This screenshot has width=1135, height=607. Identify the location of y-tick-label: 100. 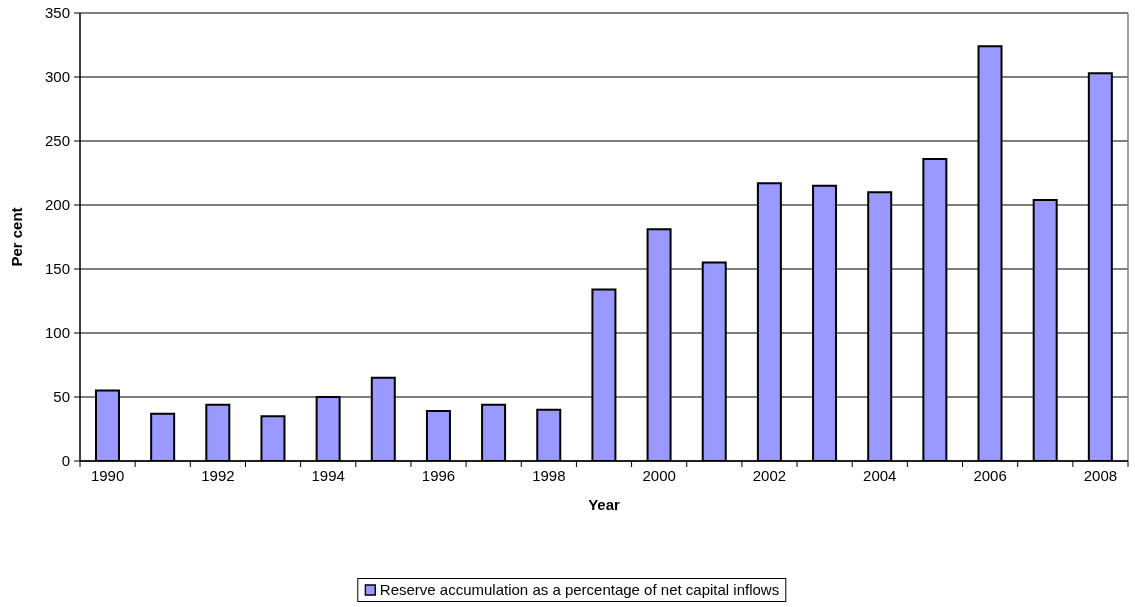
(57, 333).